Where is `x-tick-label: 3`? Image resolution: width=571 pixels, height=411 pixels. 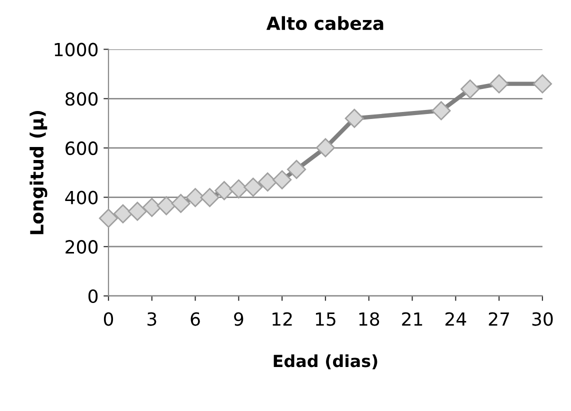
x-tick-label: 3 is located at coordinates (152, 319).